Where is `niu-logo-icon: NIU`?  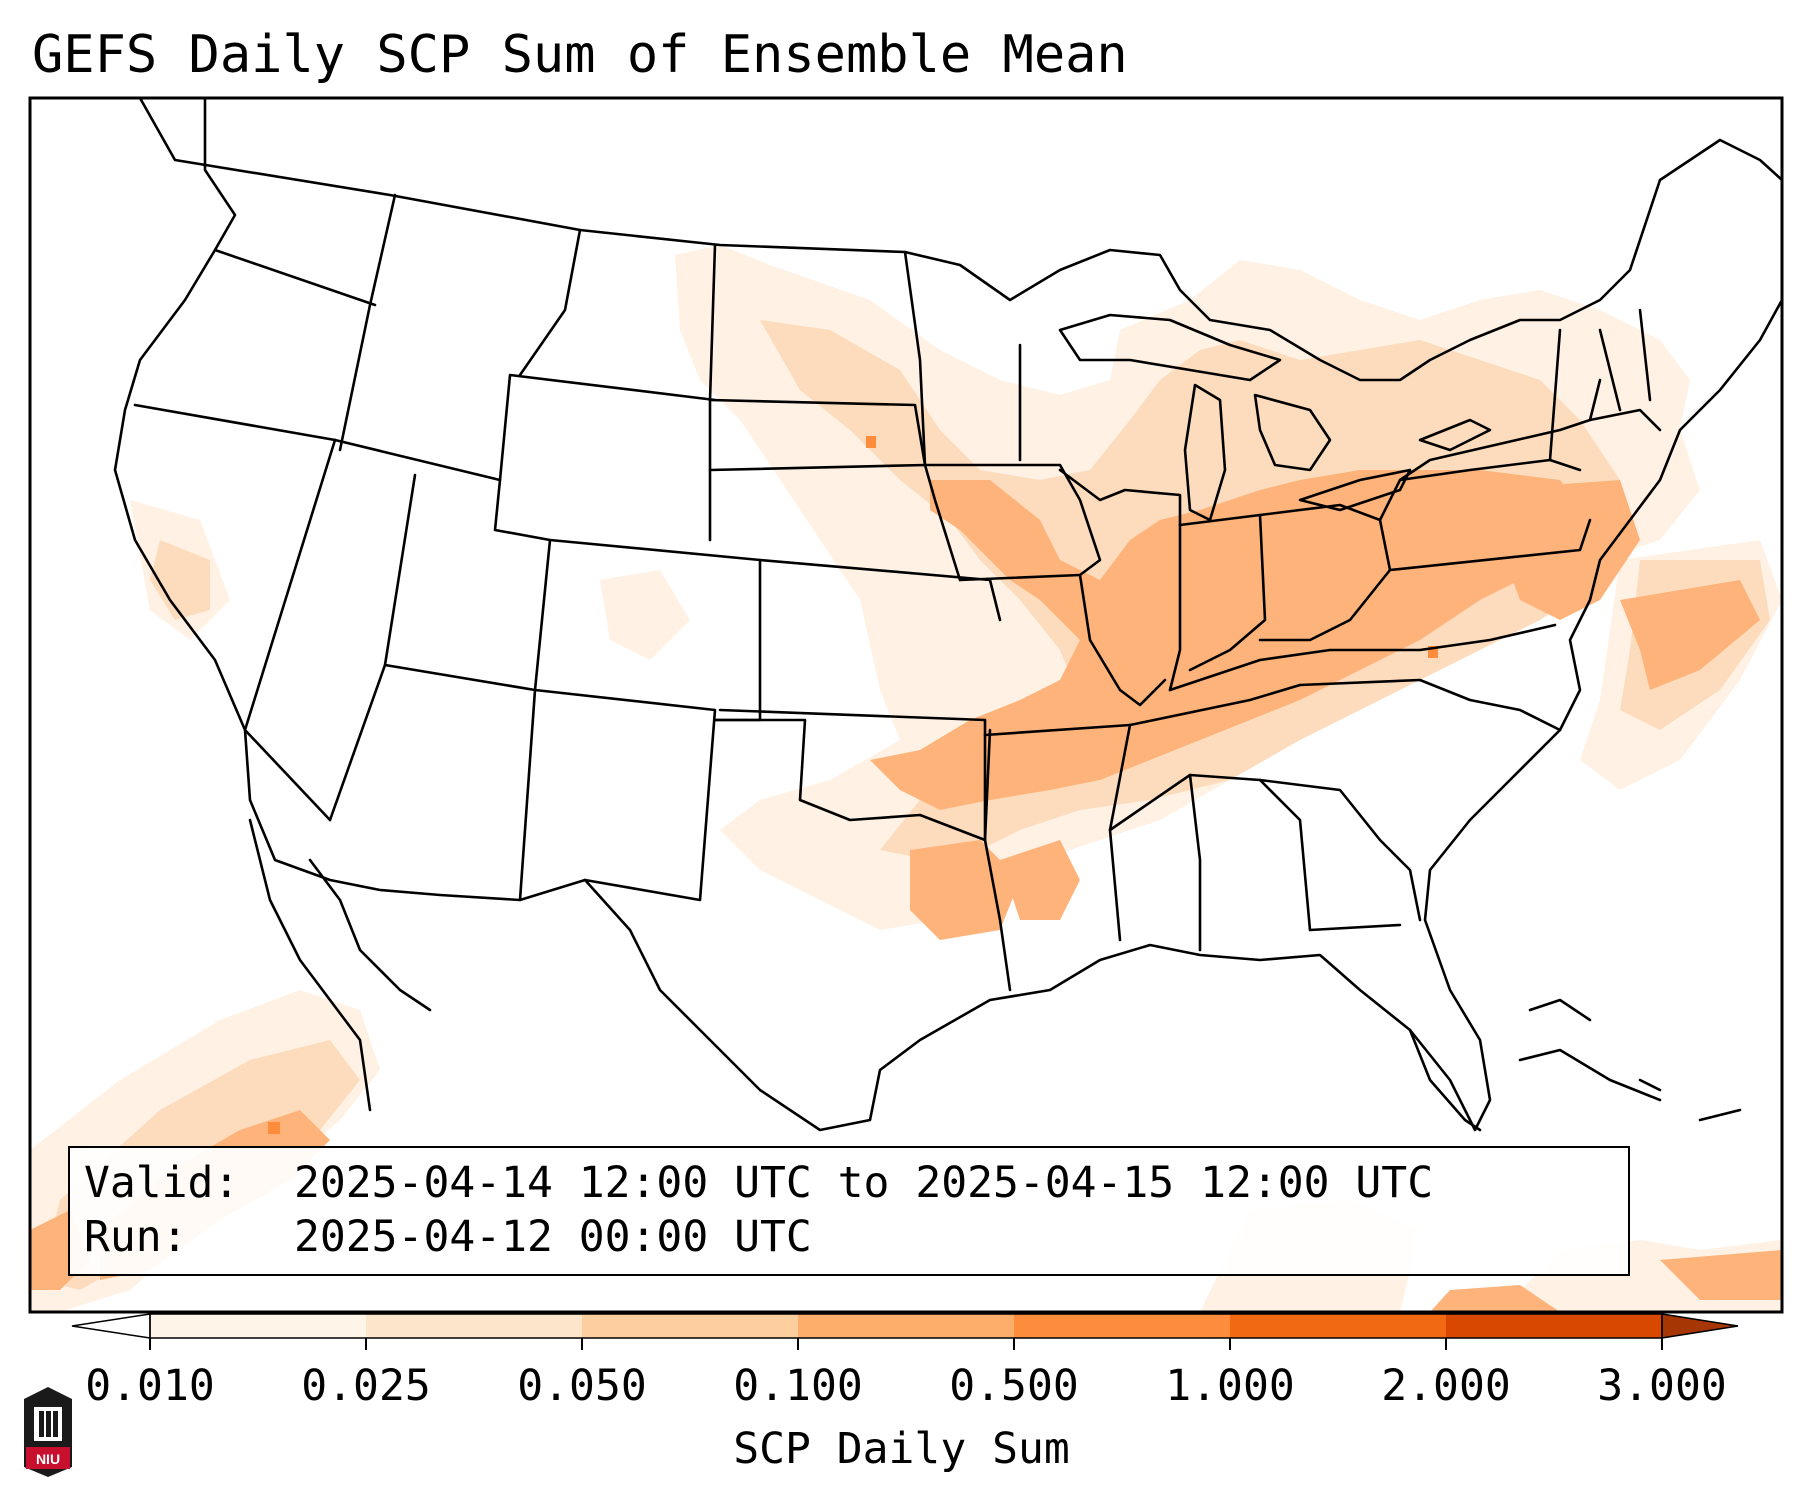
niu-logo-icon: NIU is located at coordinates (48, 1432).